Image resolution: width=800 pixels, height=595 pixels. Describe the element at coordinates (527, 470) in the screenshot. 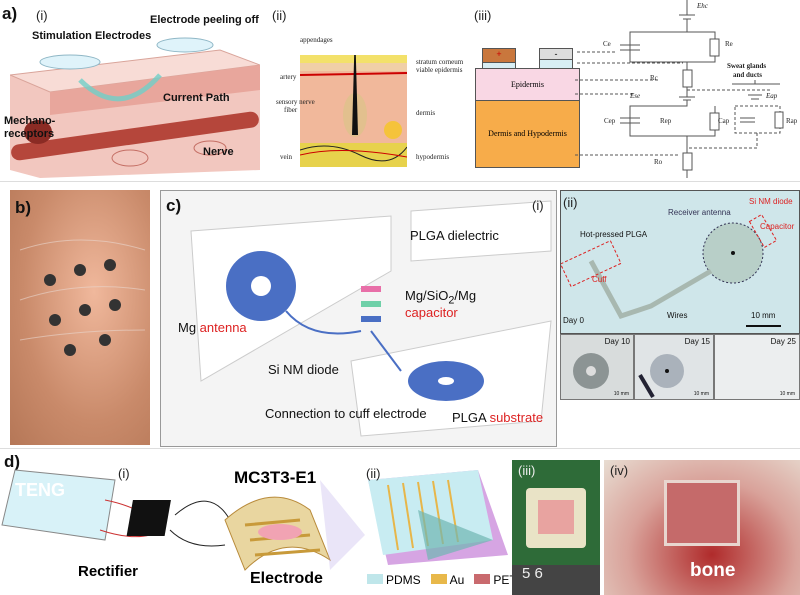

I see `panel-d-iii-label: (iii)` at that location.